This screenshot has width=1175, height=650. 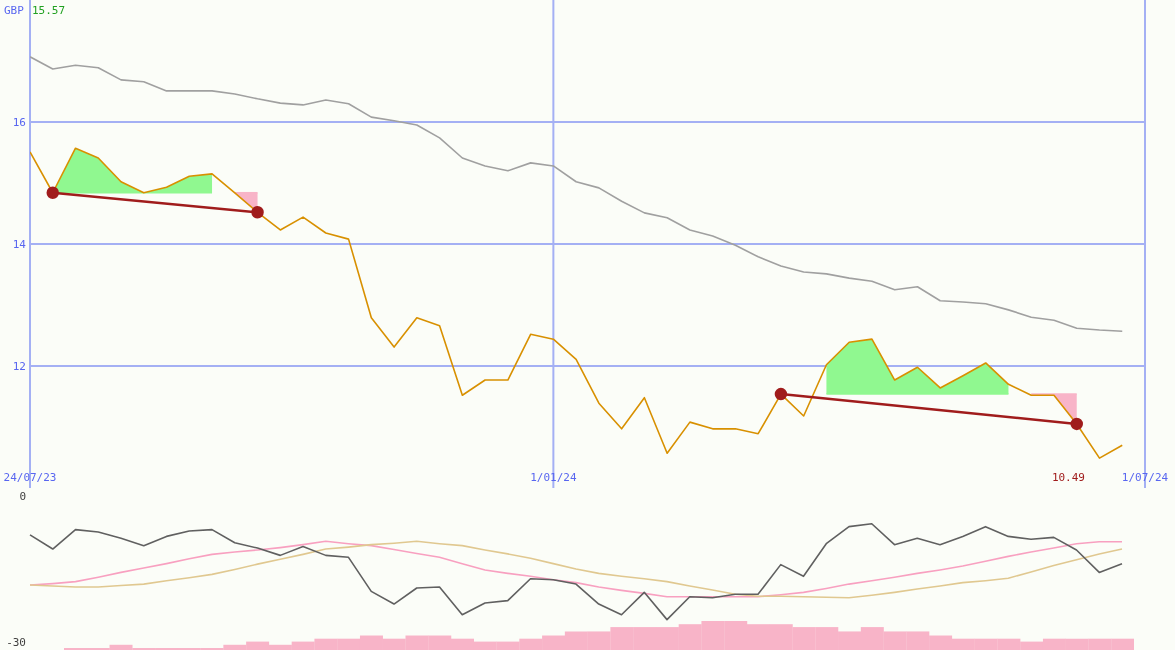 I want to click on y-tick-label: 12, so click(x=19, y=366).